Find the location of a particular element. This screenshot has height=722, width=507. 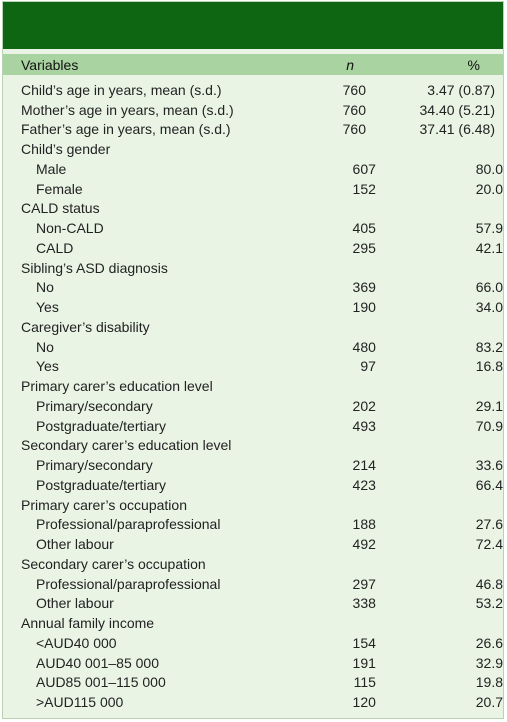

row-percent: 34.0 is located at coordinates (489, 307).